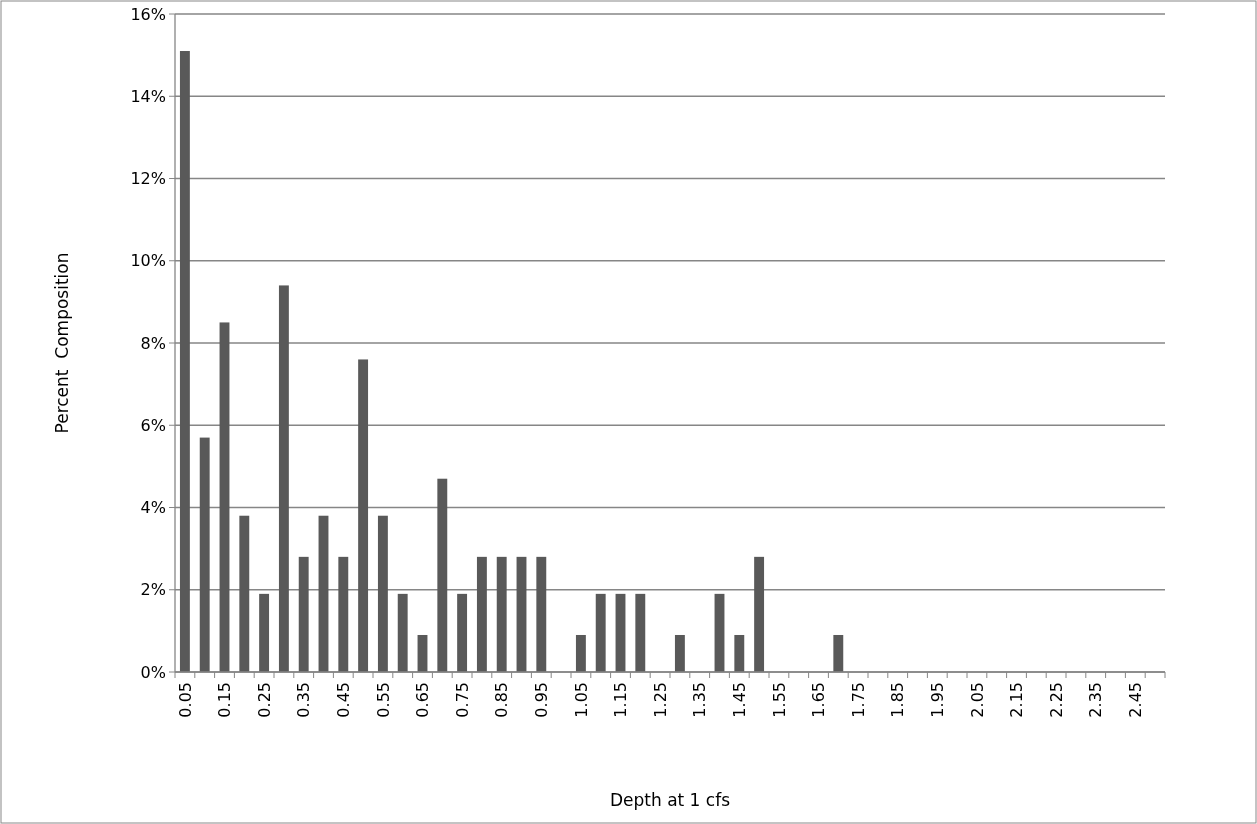 The width and height of the screenshot is (1257, 824). Describe the element at coordinates (700, 700) in the screenshot. I see `x-tick-label: 1.35` at that location.